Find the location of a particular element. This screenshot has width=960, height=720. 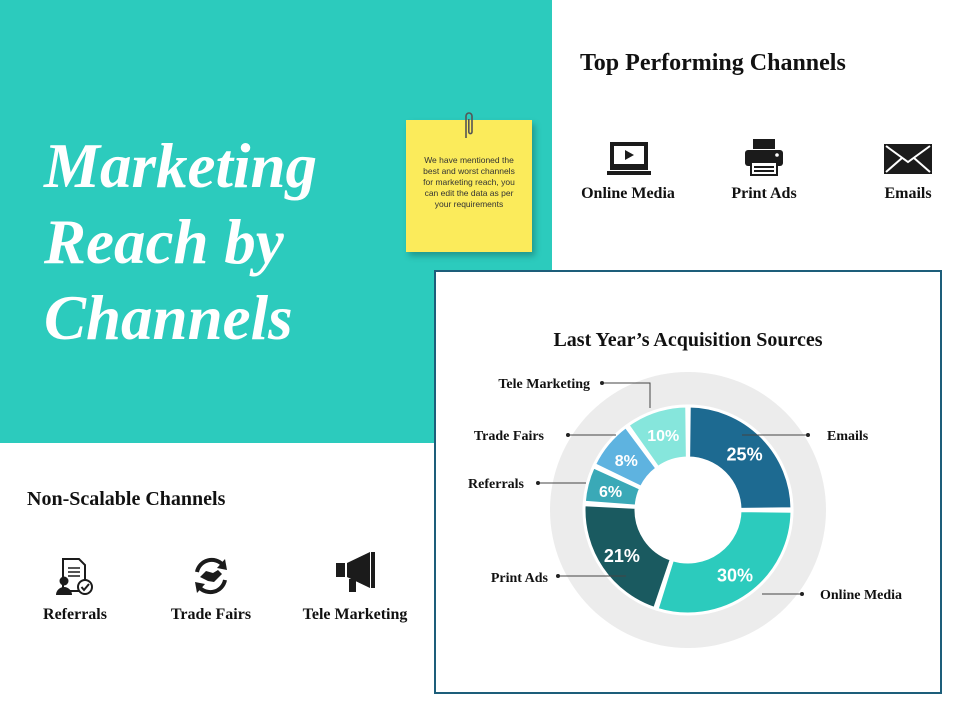

envelope-icon is located at coordinates (908, 159).